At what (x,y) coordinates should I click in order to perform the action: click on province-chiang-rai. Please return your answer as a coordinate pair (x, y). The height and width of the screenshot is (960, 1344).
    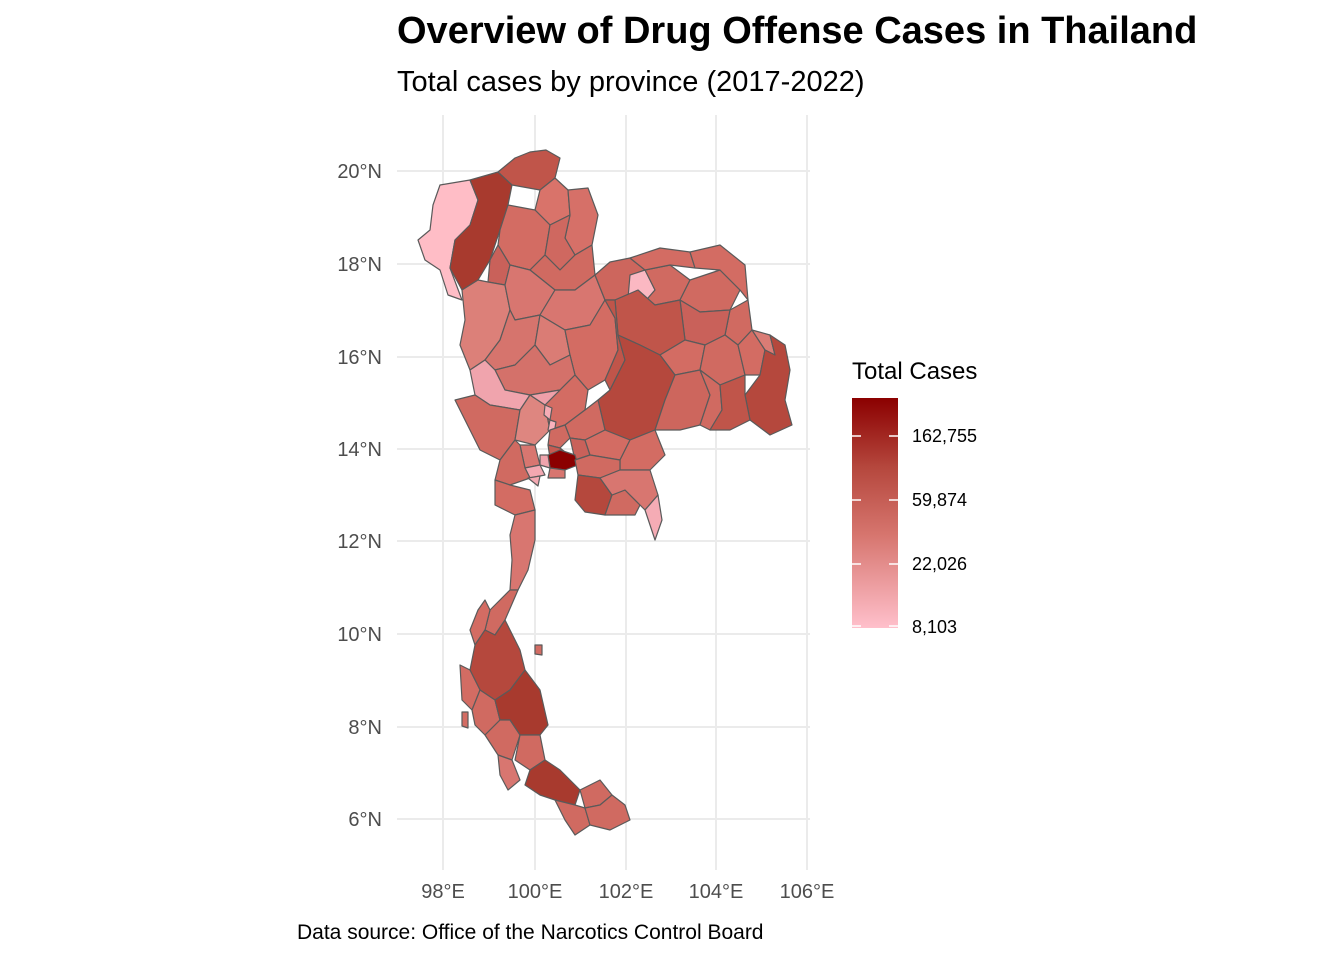
    Looking at the image, I should click on (529, 170).